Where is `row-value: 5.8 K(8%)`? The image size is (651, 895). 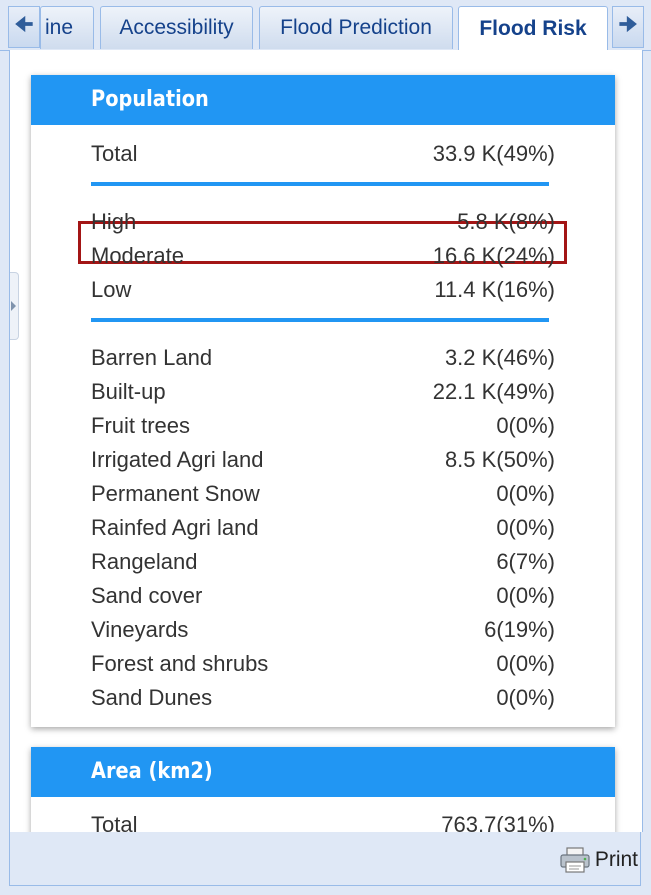 row-value: 5.8 K(8%) is located at coordinates (506, 221).